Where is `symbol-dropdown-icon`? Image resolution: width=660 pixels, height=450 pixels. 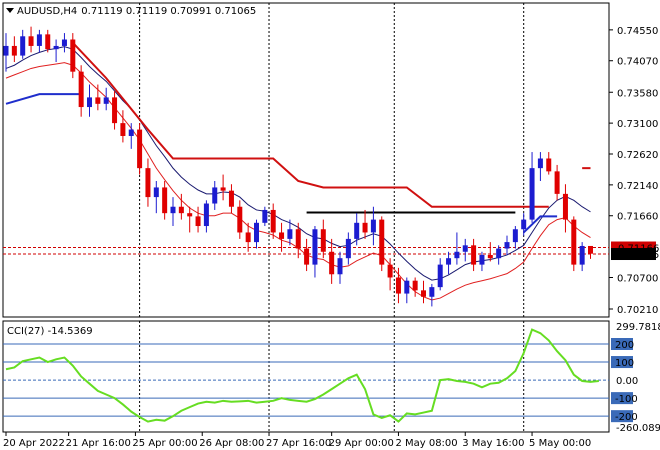
symbol-dropdown-icon is located at coordinates (10, 10).